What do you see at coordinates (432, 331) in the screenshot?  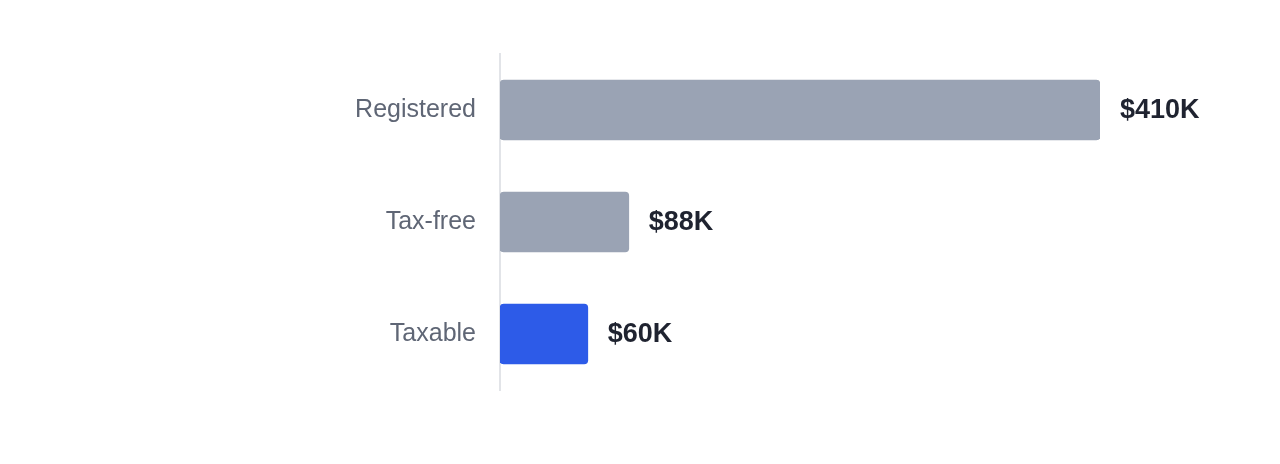 I see `y-tick-label: Taxable` at bounding box center [432, 331].